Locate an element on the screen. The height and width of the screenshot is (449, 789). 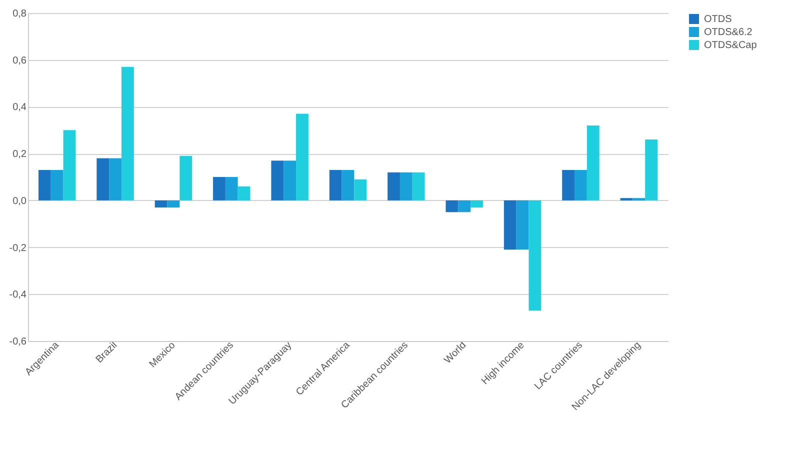
y-tick-label: 0,6 is located at coordinates (19, 60).